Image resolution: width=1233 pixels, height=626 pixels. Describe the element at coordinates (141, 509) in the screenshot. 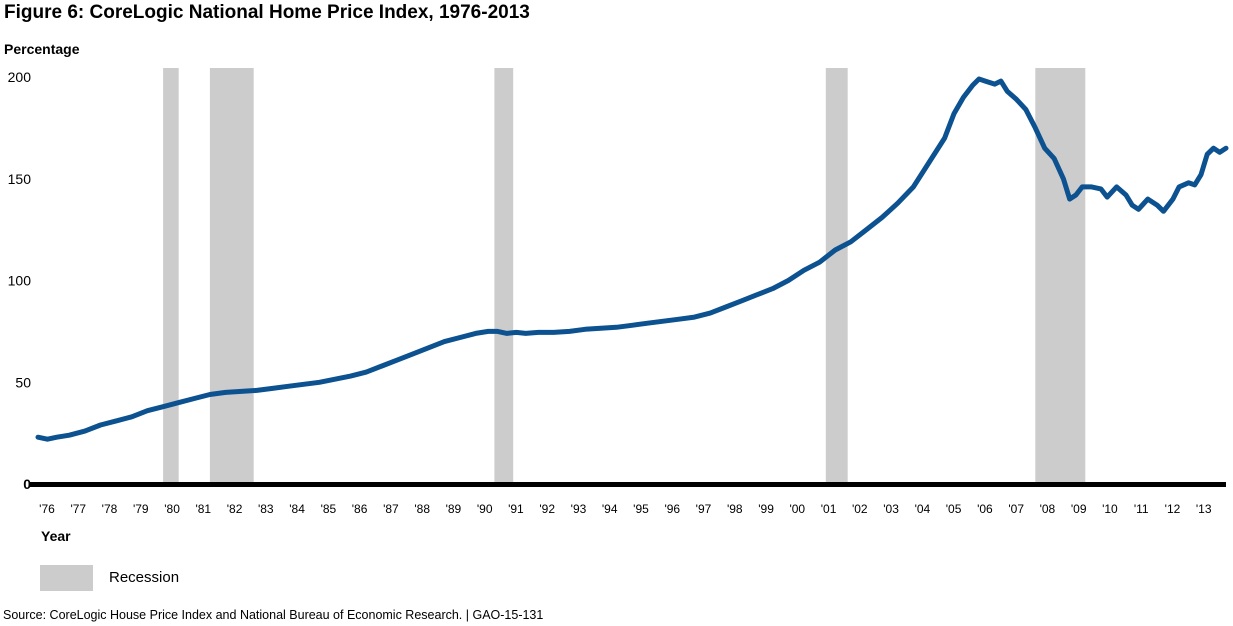

I see `x-tick-label: '79` at that location.